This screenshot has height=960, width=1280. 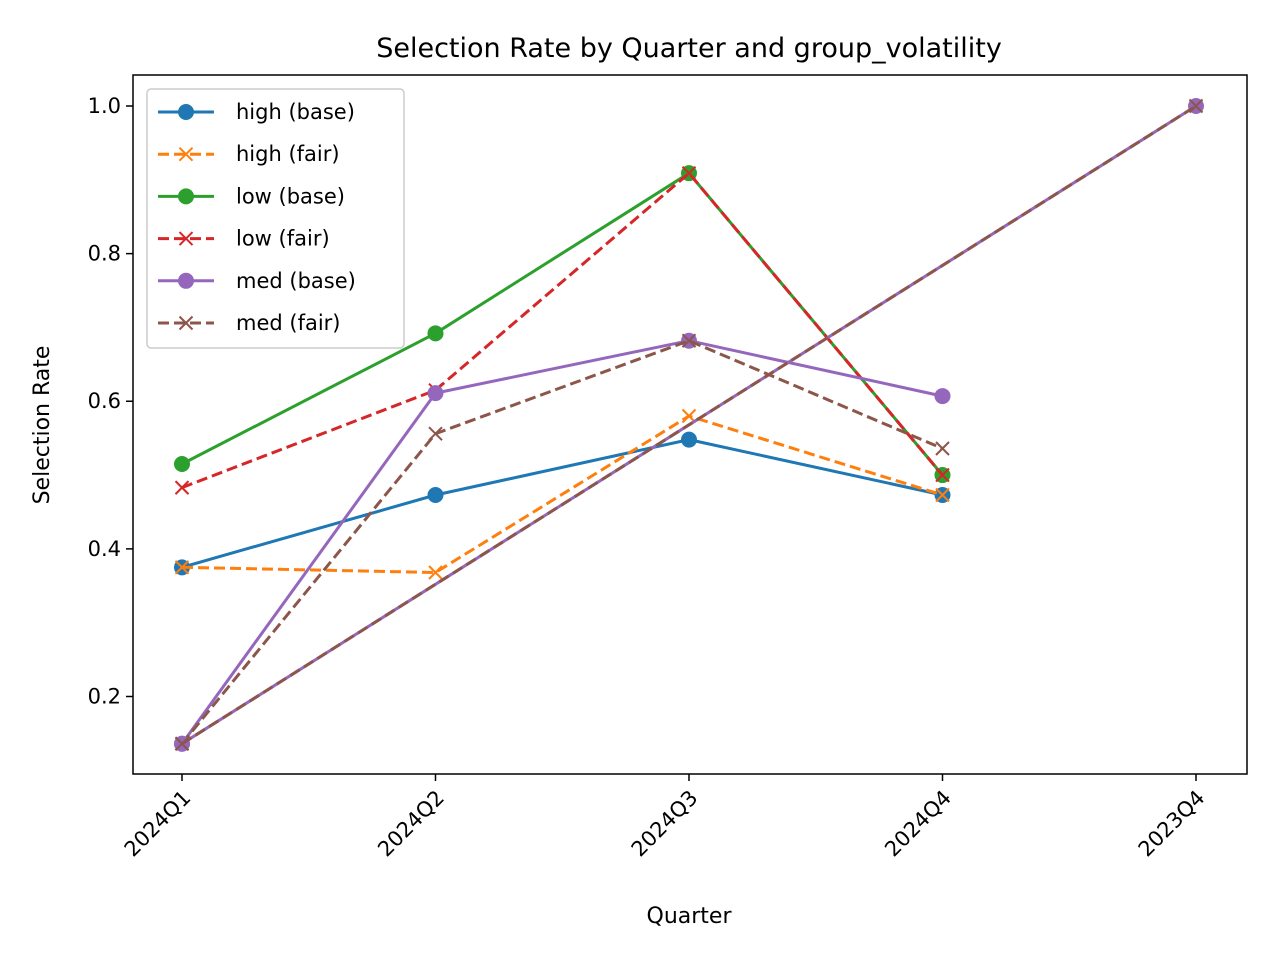 I want to click on series-1-point-1-stroke-b, so click(x=435, y=572).